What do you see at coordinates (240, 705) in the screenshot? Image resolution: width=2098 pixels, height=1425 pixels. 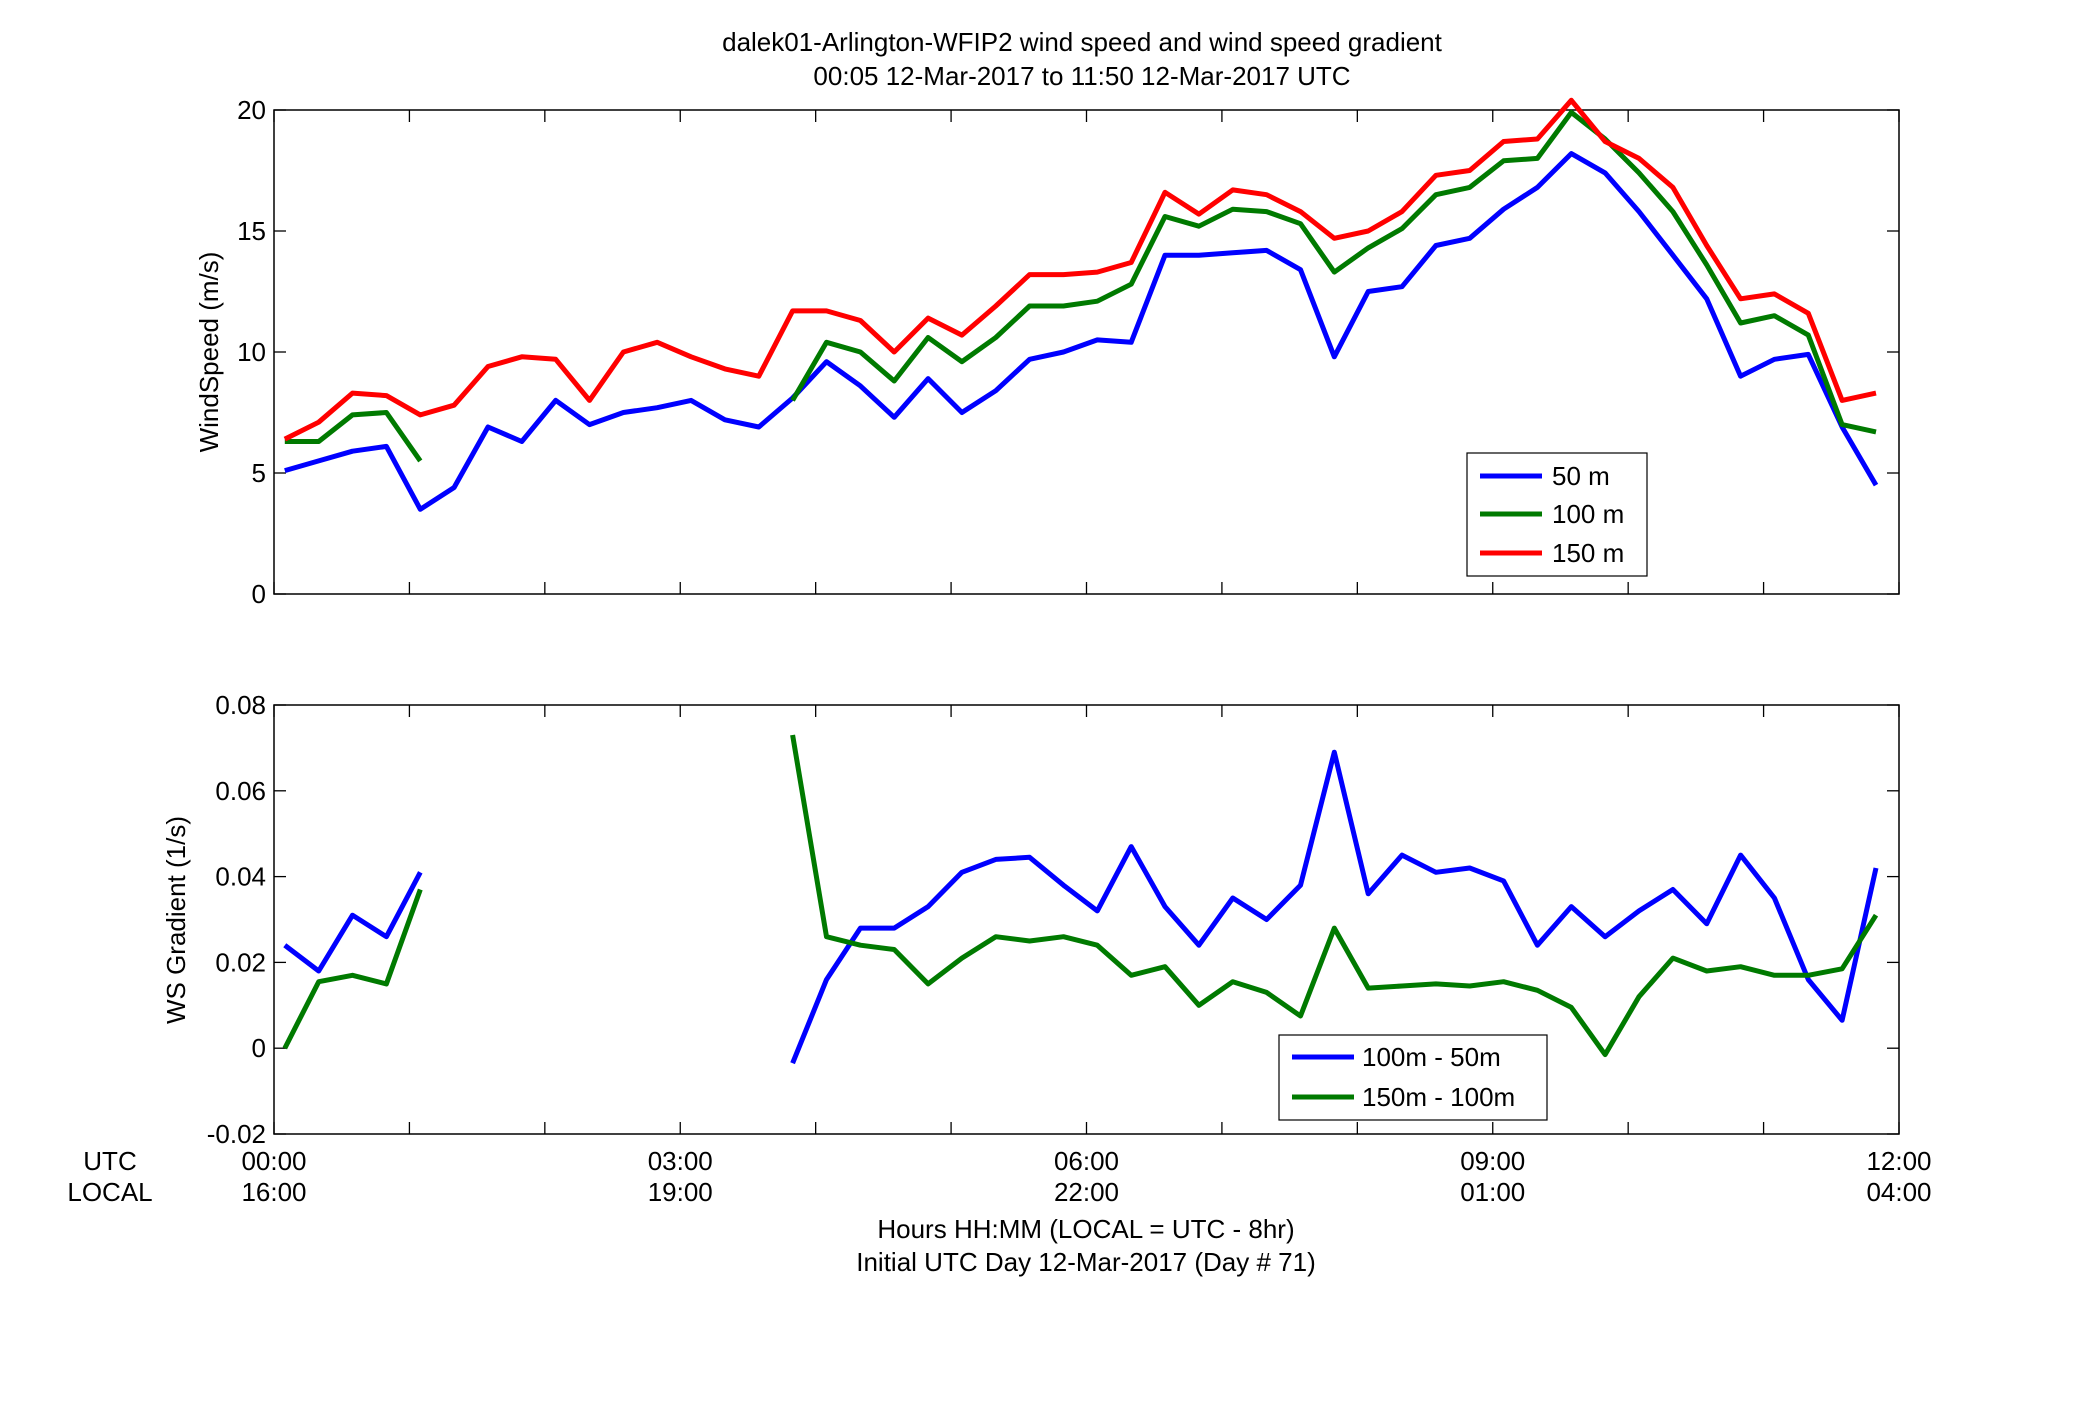 I see `bottom-y-tick-label: 0.08` at bounding box center [240, 705].